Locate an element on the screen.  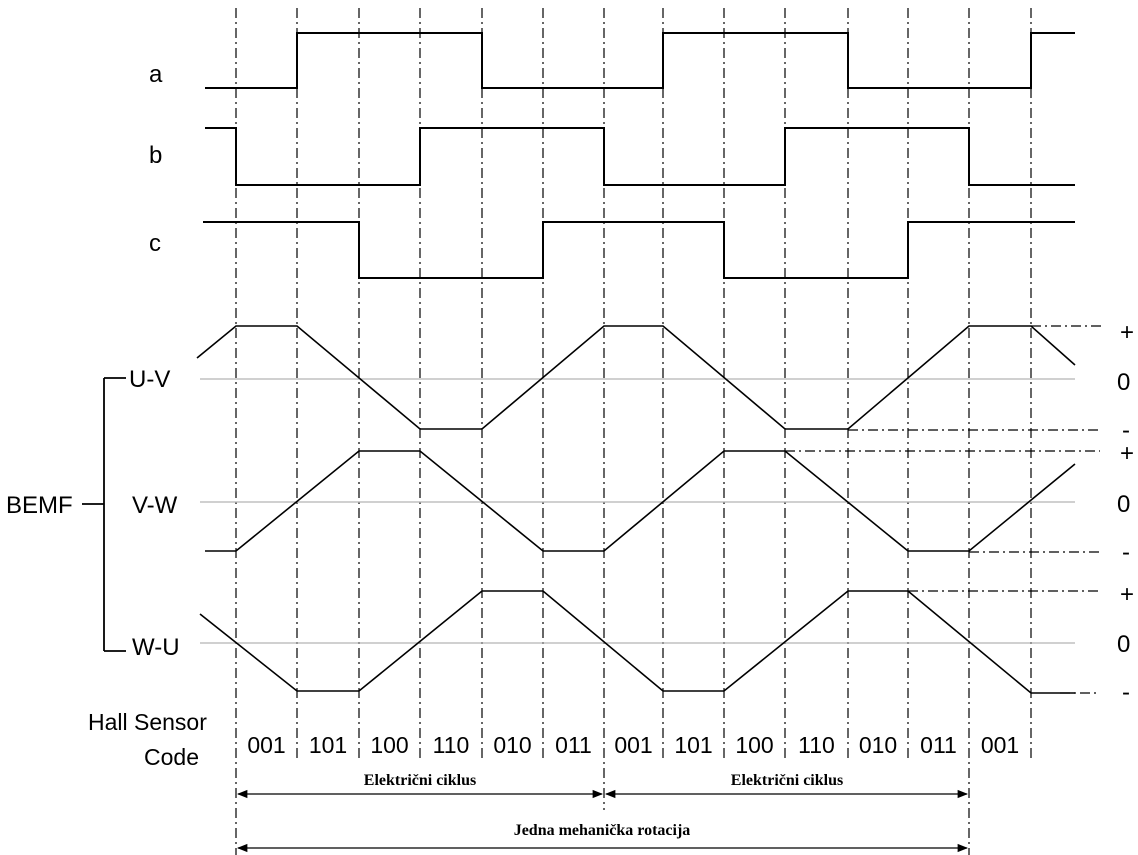
vw-zero-label: 0 is located at coordinates (1123, 504).